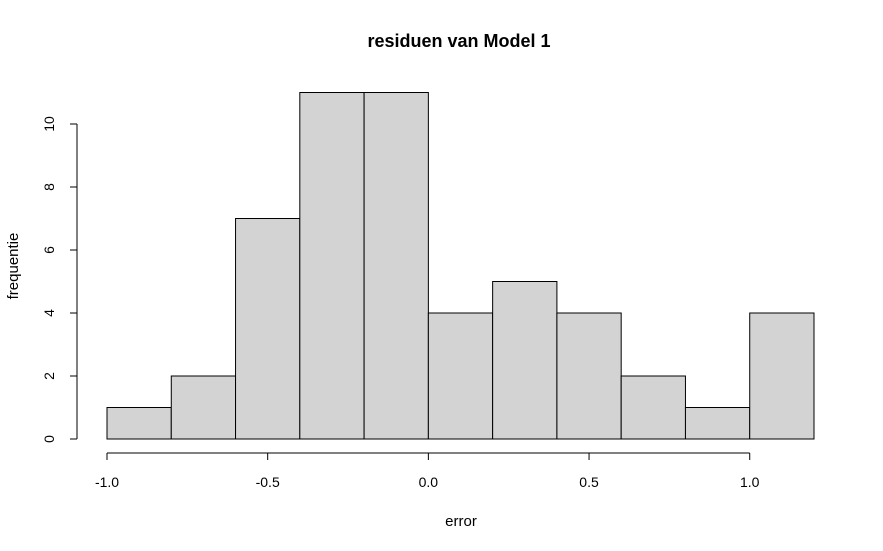 Image resolution: width=883 pixels, height=551 pixels. Describe the element at coordinates (461, 521) in the screenshot. I see `x-axis-label: error` at that location.